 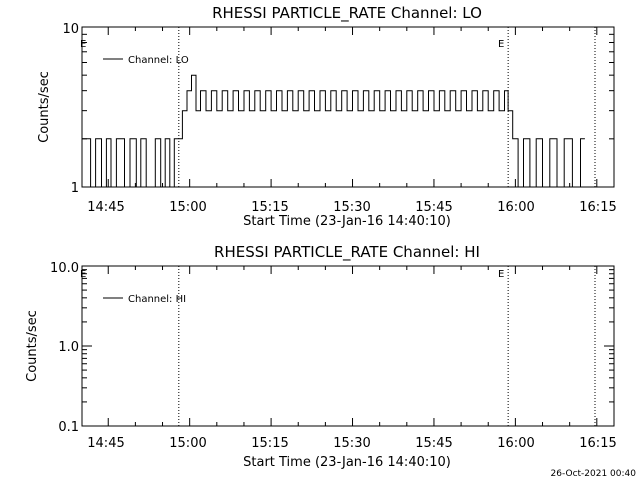 I want to click on y-tick-label: 1, so click(x=75, y=188).